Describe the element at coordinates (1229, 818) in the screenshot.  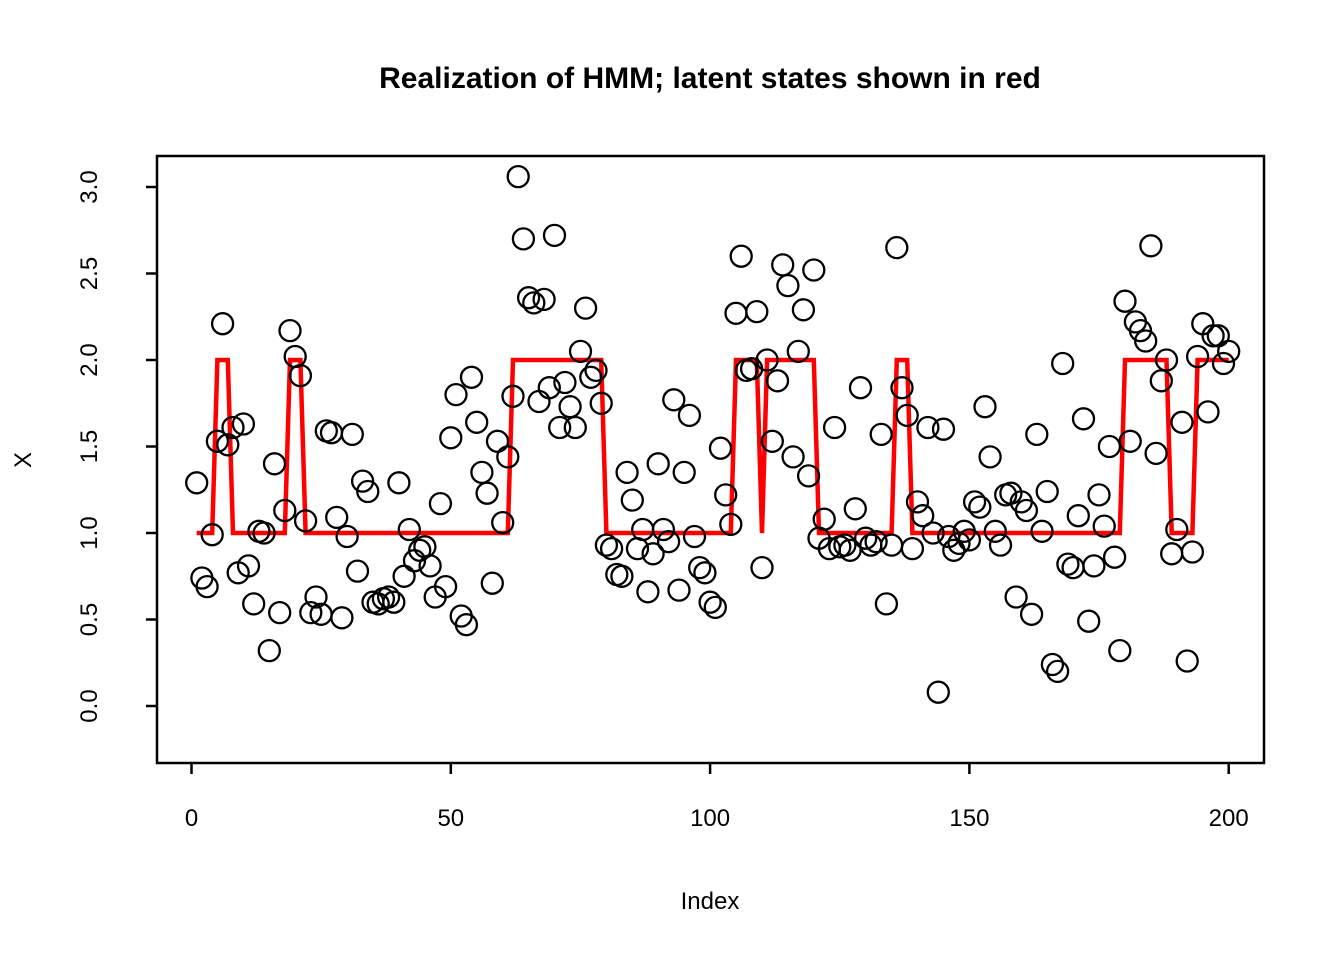
I see `x-tick-label: 200` at that location.